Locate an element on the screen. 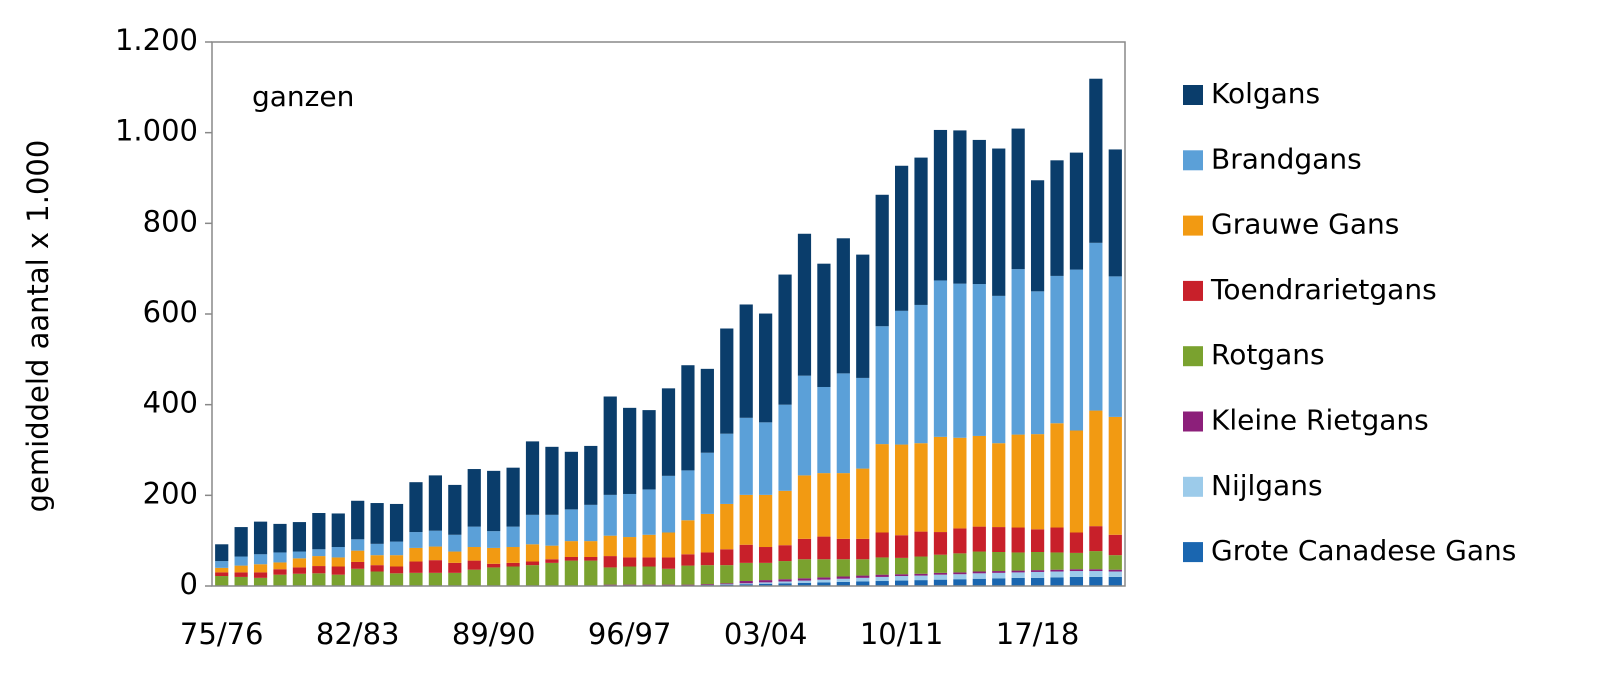  legend-label: Nijlgans is located at coordinates (1267, 485).